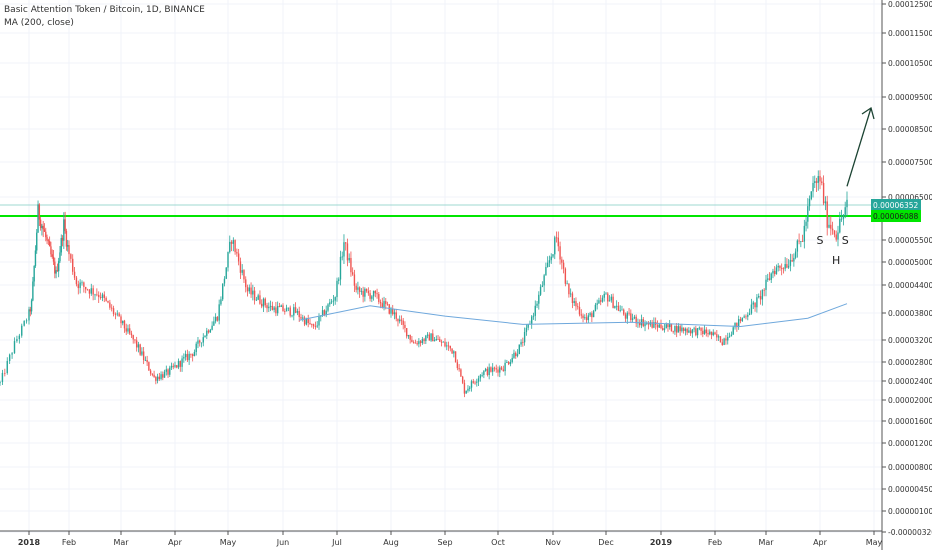 The image size is (932, 555). What do you see at coordinates (39, 23) in the screenshot?
I see `indicator-label: MA (200, close)` at bounding box center [39, 23].